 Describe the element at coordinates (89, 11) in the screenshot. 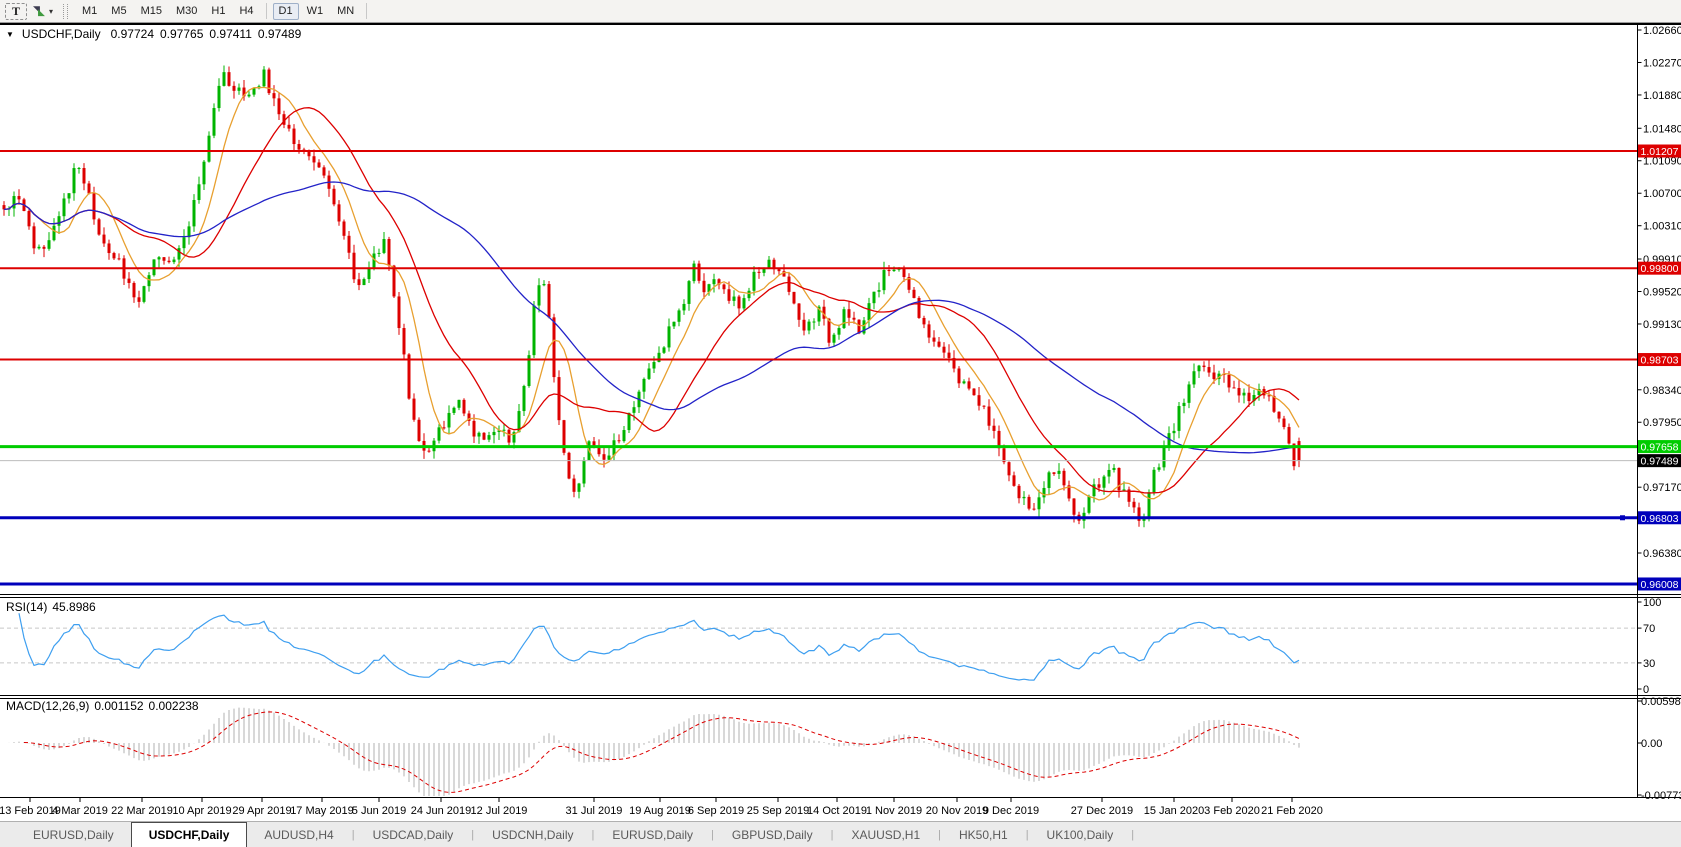

I see `timeframe-button-m1: M1` at that location.